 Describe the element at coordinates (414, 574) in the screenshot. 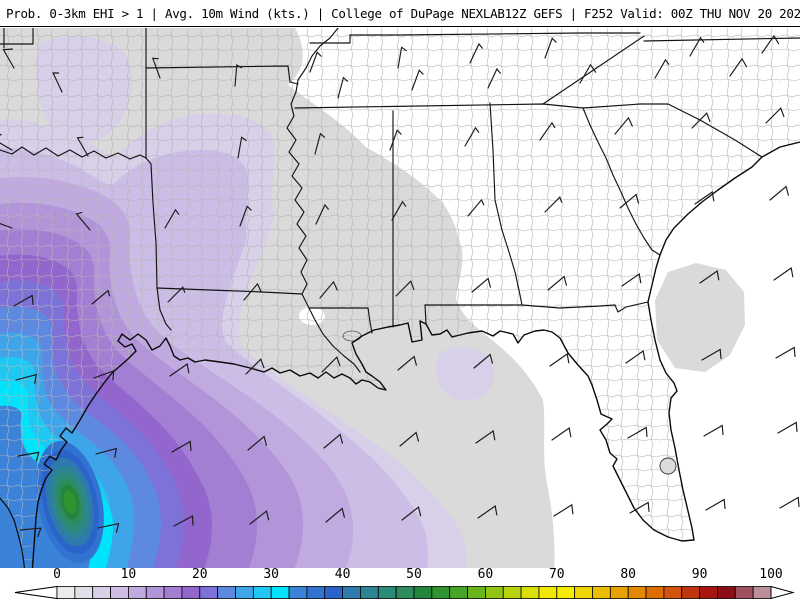

I see `colorbar-tick-label: 50` at that location.